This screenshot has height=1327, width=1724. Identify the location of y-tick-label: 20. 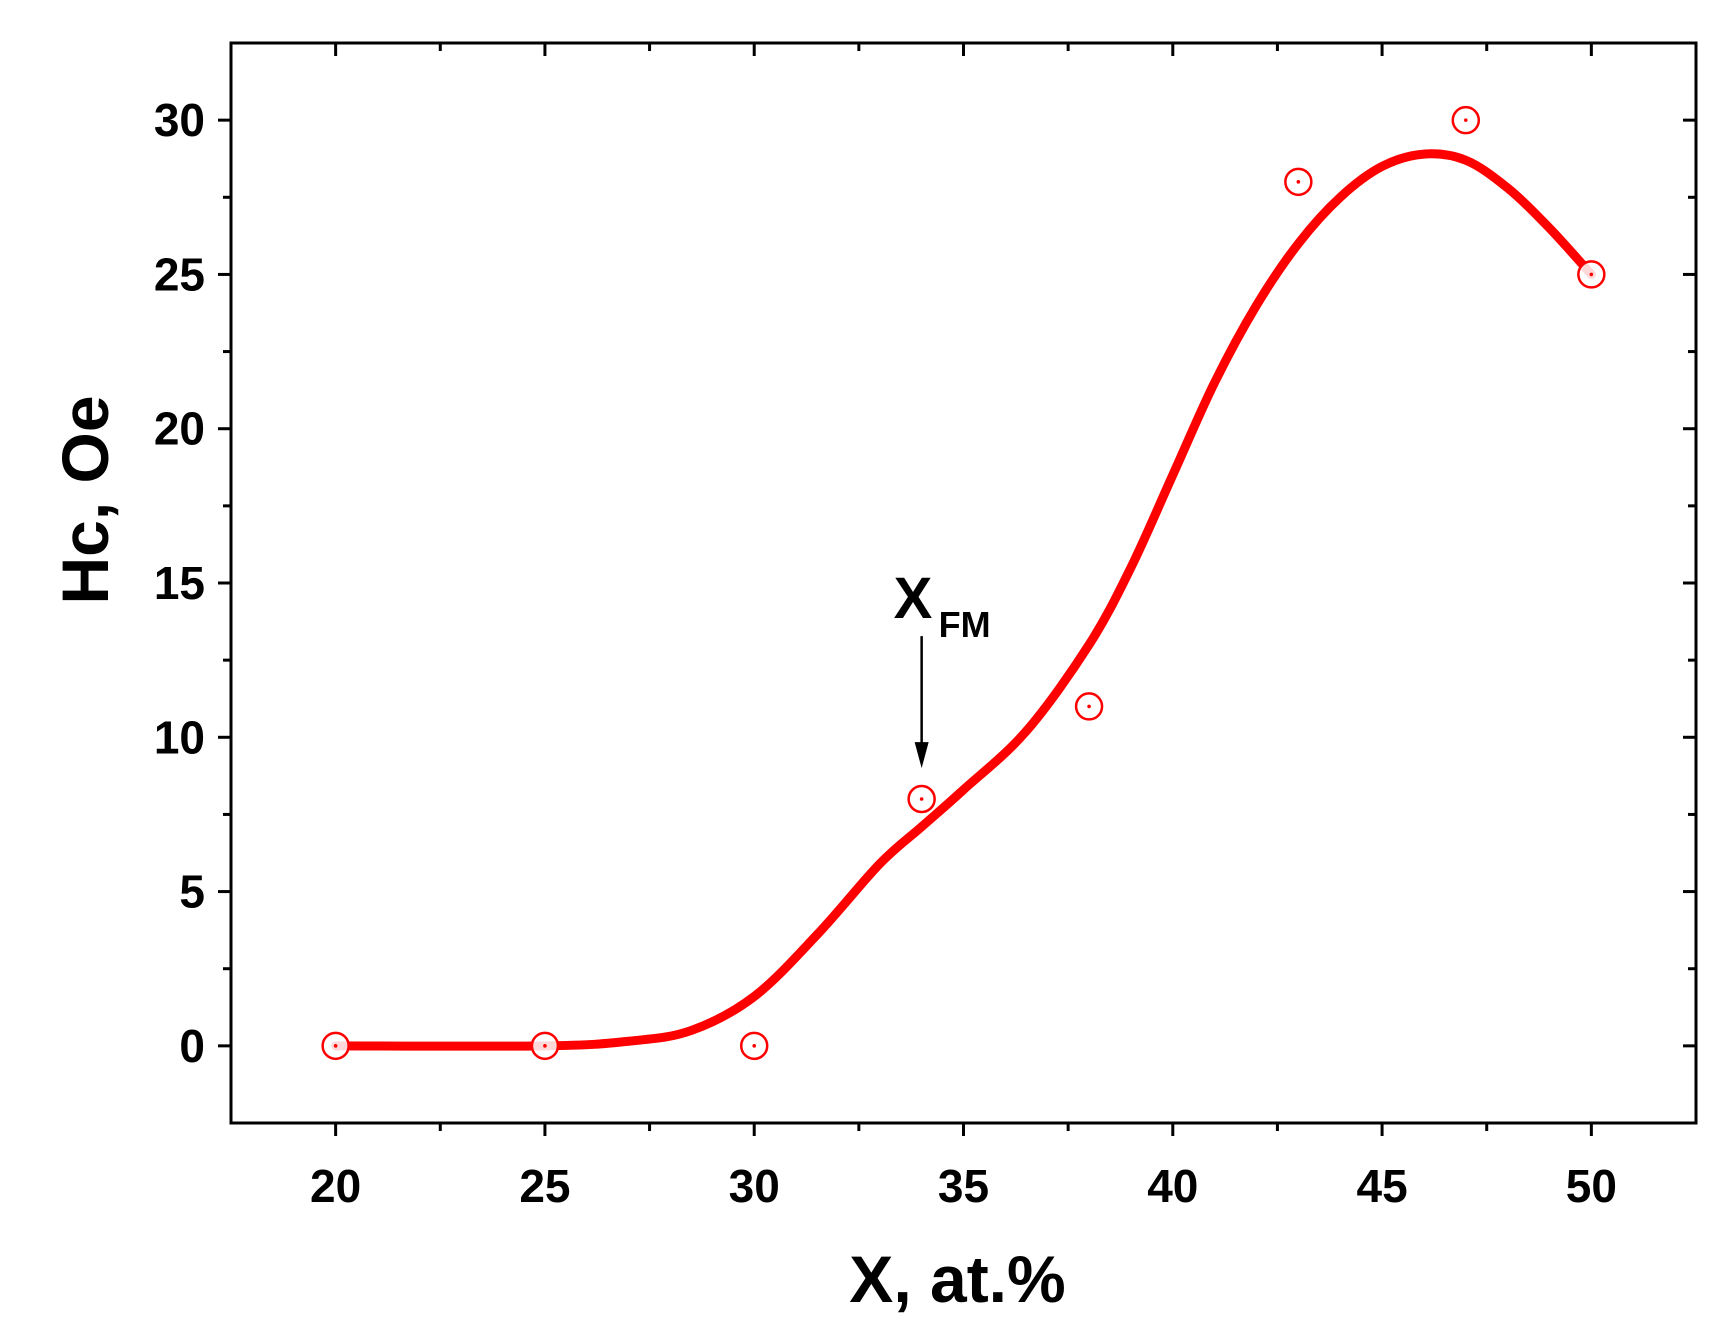
(179, 429).